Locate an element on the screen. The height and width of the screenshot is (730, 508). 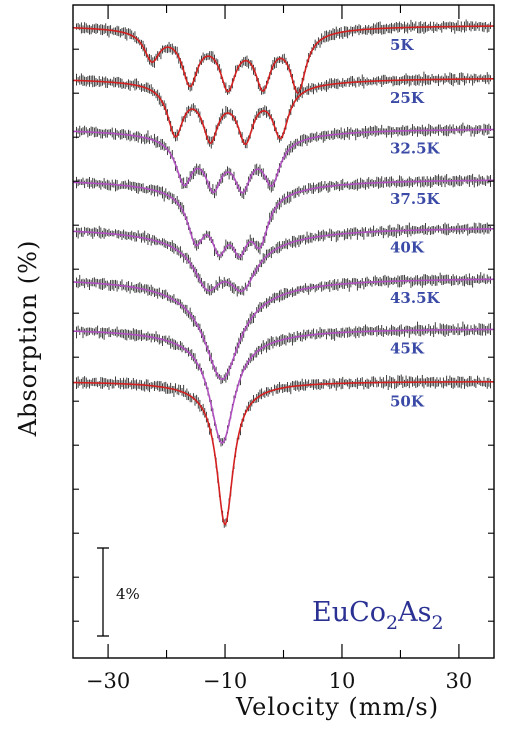
fit-line-32.5K is located at coordinates (283, 161).